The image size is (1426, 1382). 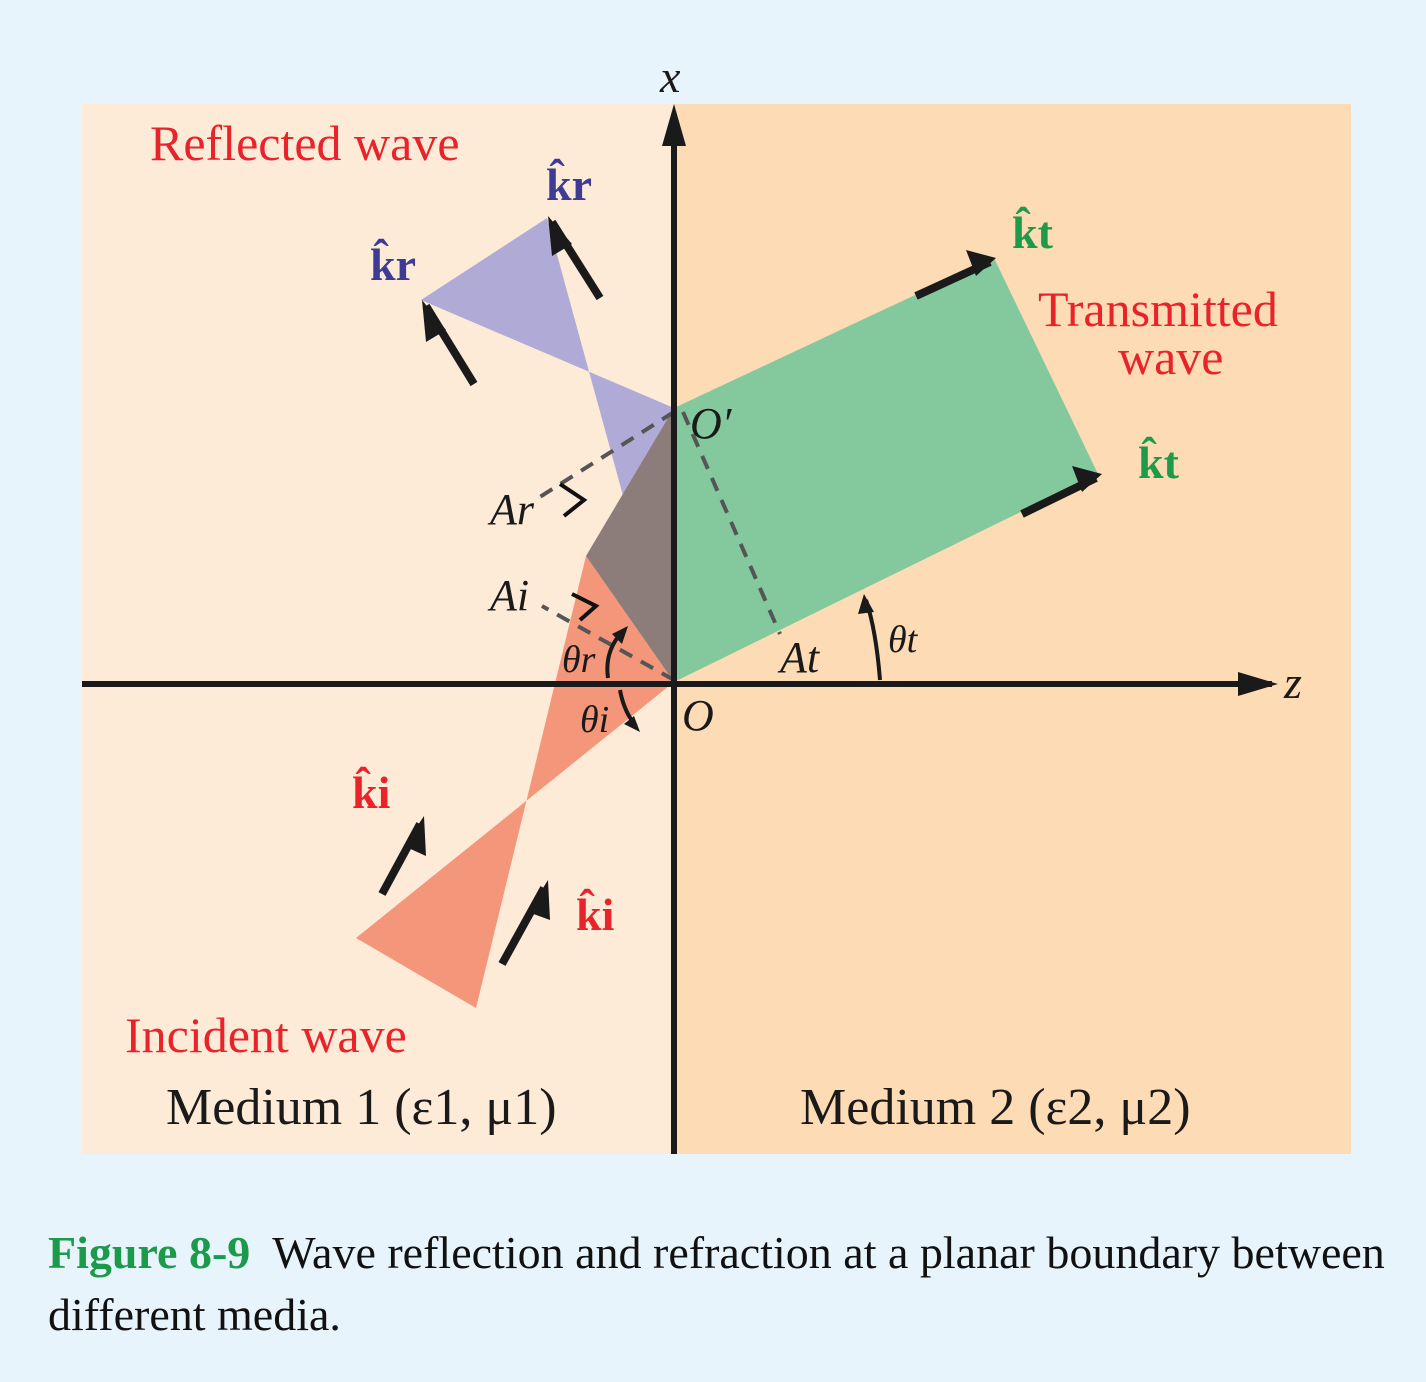 What do you see at coordinates (511, 509) in the screenshot?
I see `a-r-label: Ar` at bounding box center [511, 509].